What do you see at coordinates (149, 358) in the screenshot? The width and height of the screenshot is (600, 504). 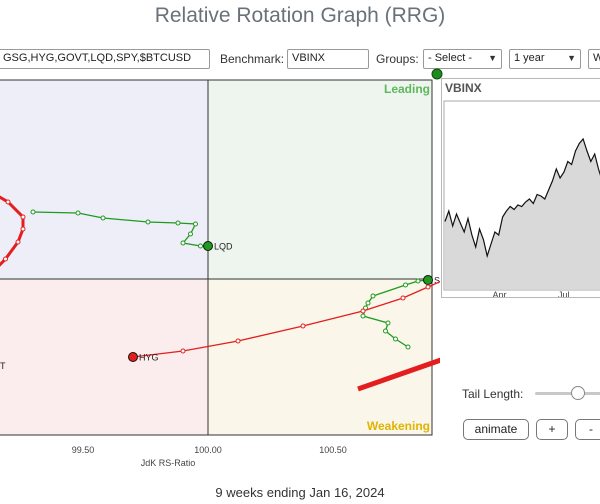 I see `series-label-hyg: HYG` at bounding box center [149, 358].